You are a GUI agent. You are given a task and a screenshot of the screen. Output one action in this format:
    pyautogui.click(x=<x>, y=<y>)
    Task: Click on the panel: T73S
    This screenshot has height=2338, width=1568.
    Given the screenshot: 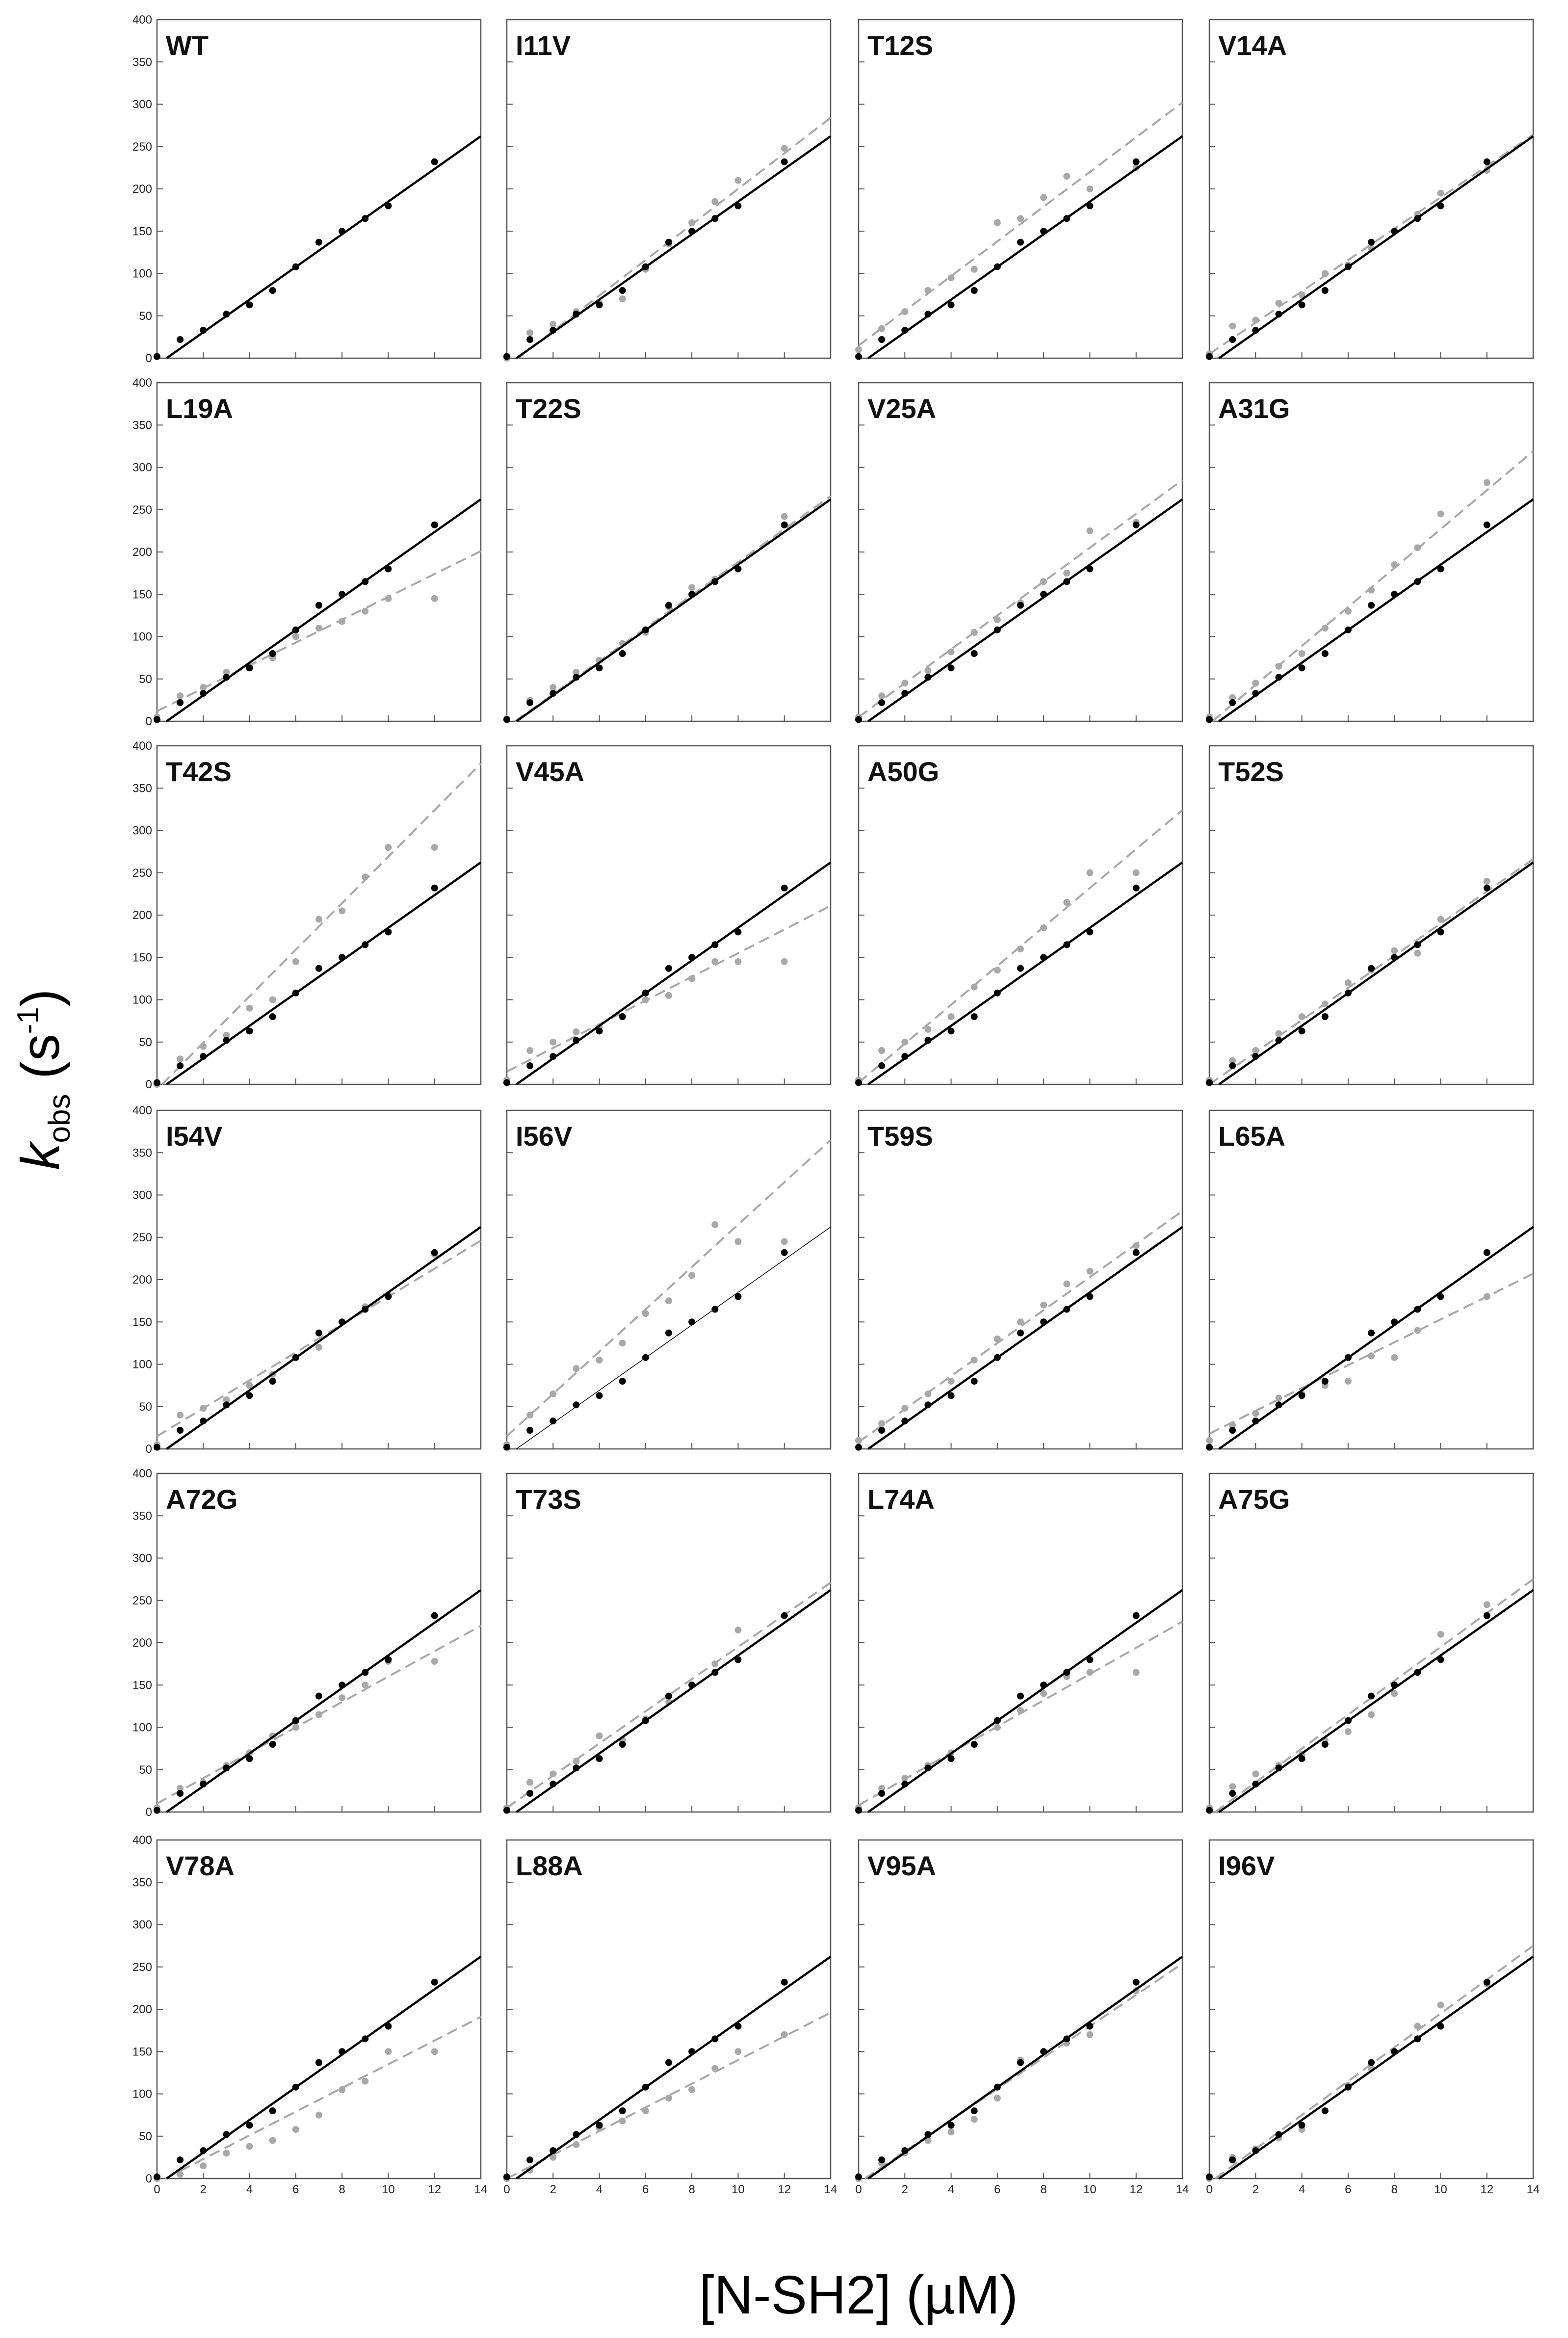 What is the action you would take?
    pyautogui.click(x=668, y=1643)
    